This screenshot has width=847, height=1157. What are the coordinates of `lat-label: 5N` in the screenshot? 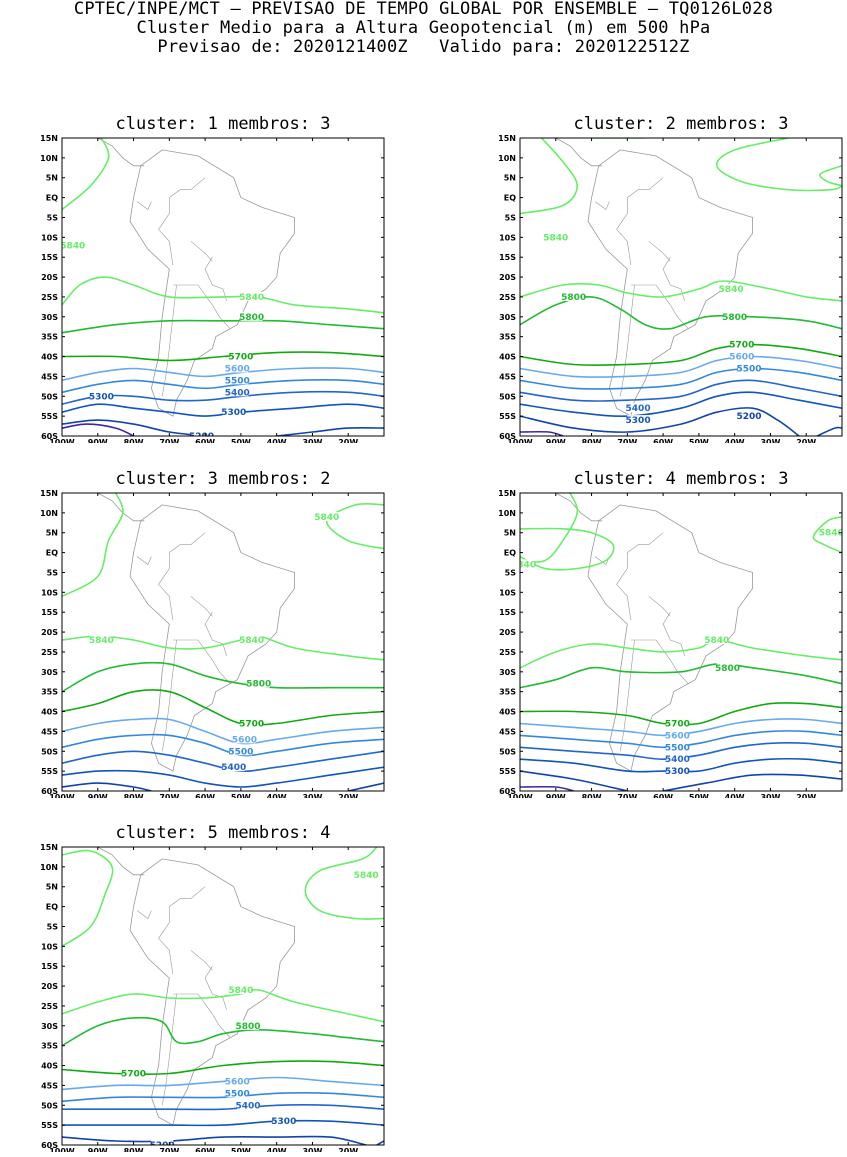 It's located at (52, 178).